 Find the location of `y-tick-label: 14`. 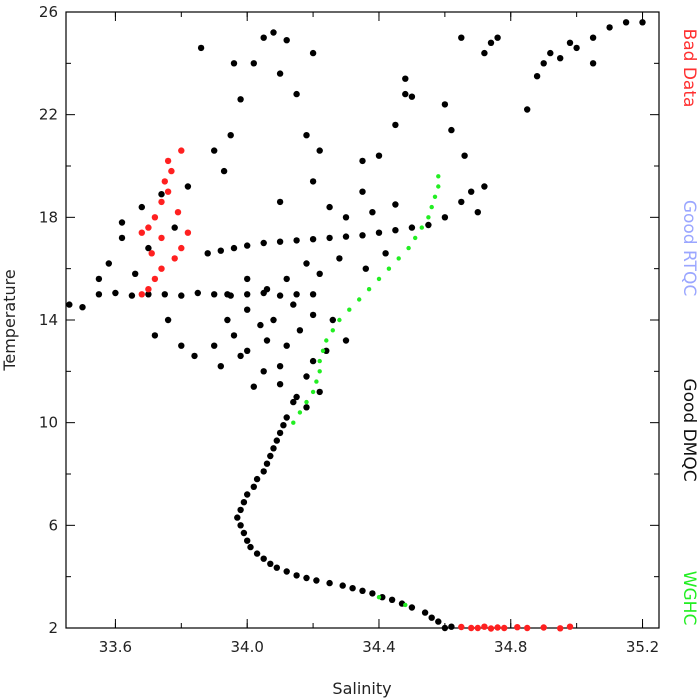

y-tick-label: 14 is located at coordinates (48, 320).